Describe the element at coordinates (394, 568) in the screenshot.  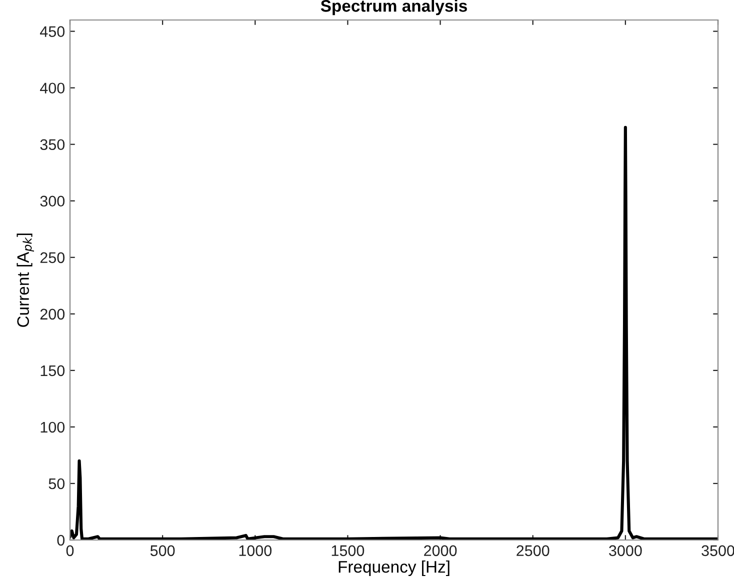
I see `x-axis-title: Frequency [Hz]` at that location.